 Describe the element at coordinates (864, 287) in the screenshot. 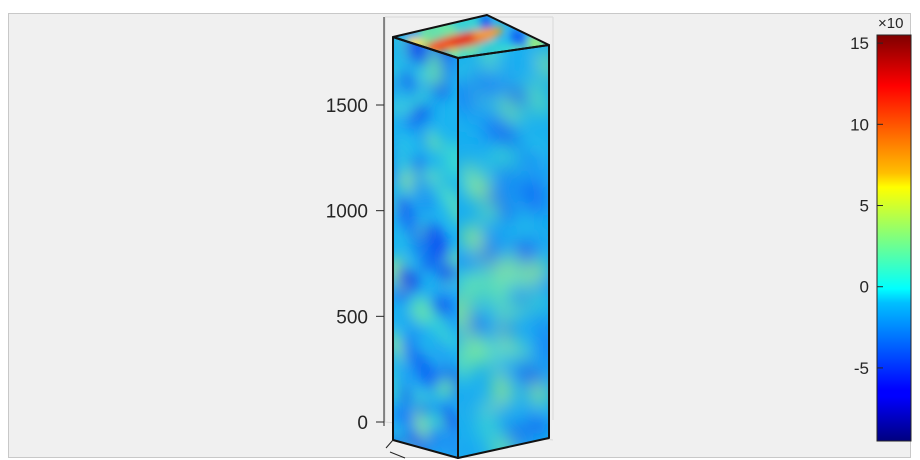

I see `colorbar-tick-label: 0` at that location.